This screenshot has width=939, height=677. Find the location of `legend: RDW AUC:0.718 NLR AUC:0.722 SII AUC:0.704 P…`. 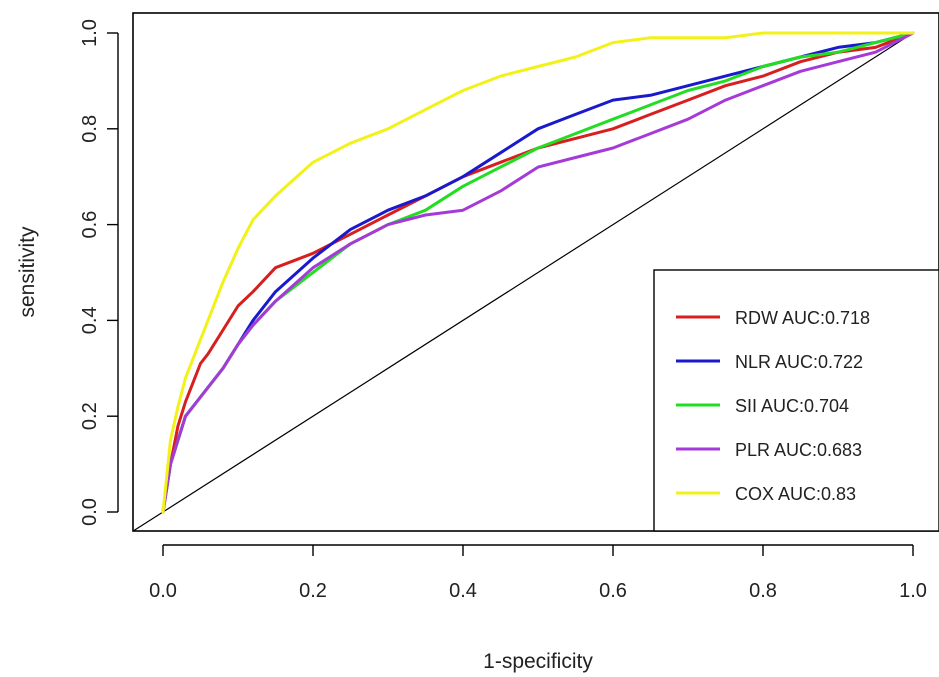

legend: RDW AUC:0.718 NLR AUC:0.722 SII AUC:0.704 P… is located at coordinates (796, 400).